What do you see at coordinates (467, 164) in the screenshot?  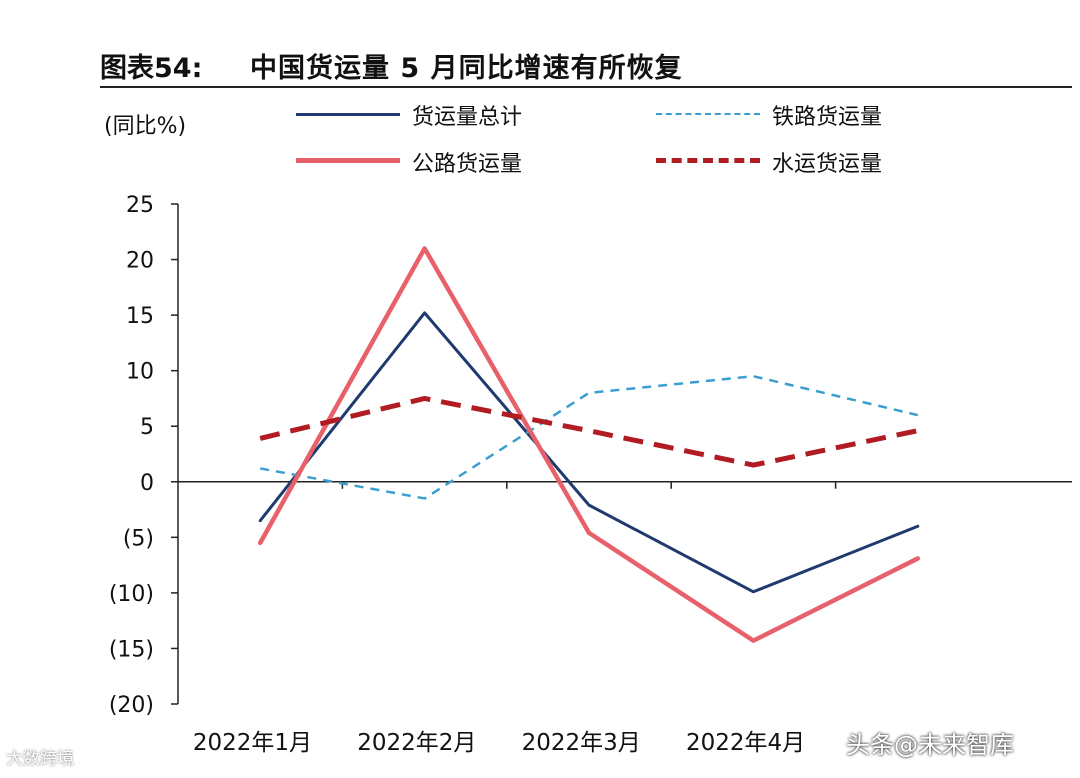 I see `legend-label-road: 公路货运量` at bounding box center [467, 164].